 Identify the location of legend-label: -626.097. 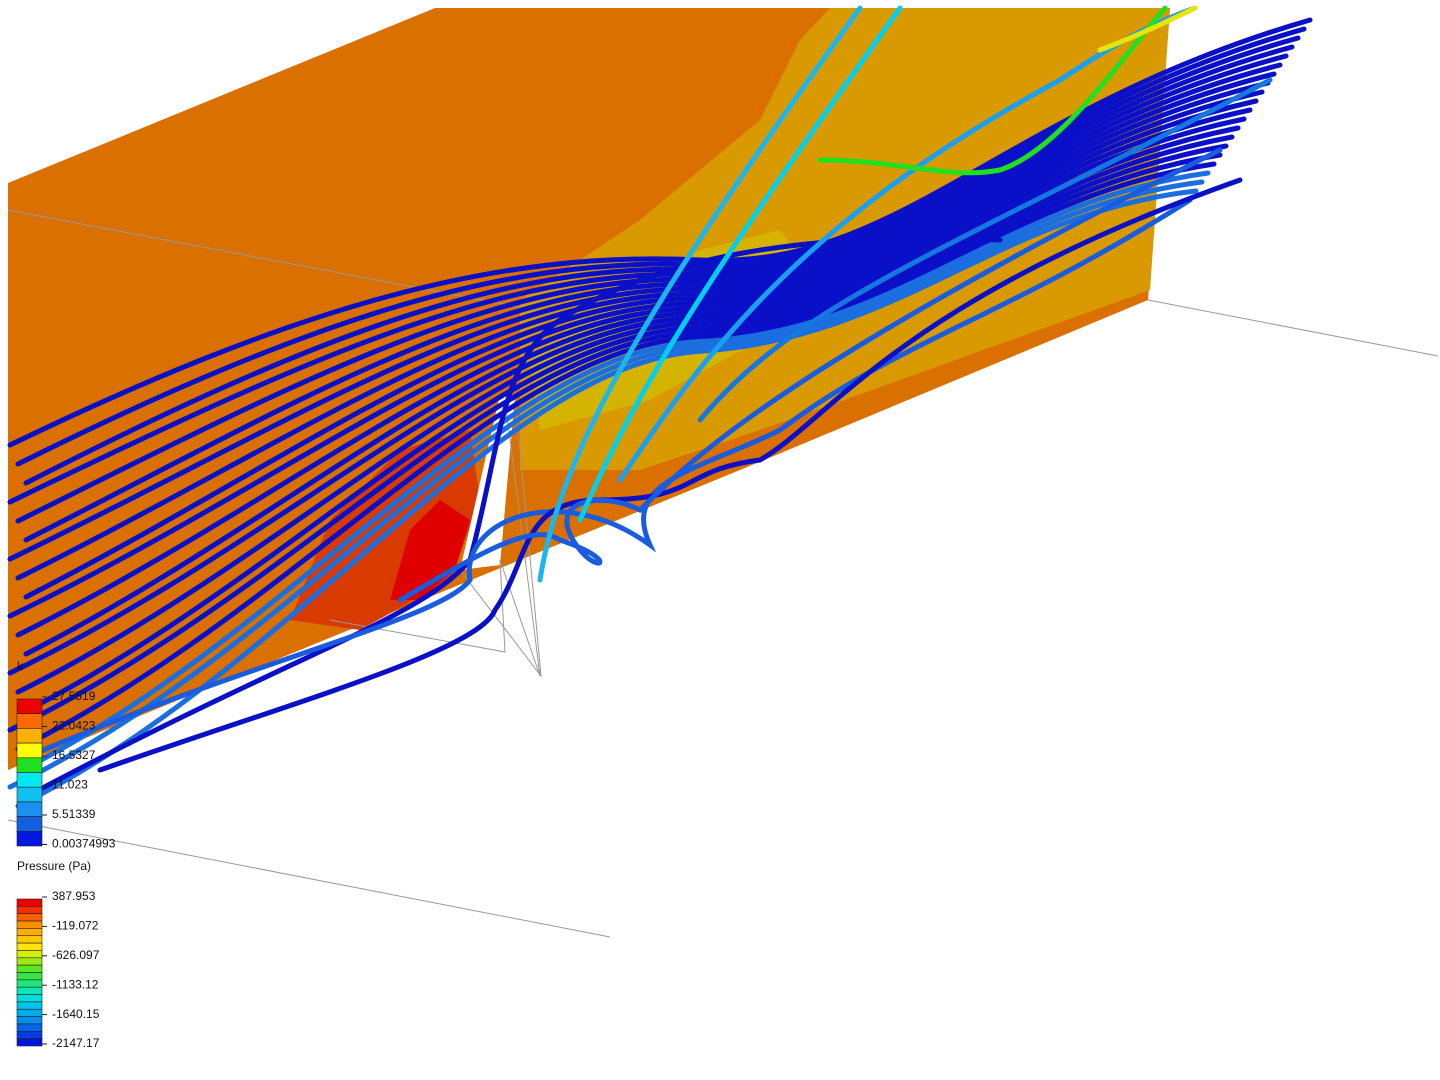
(76, 955).